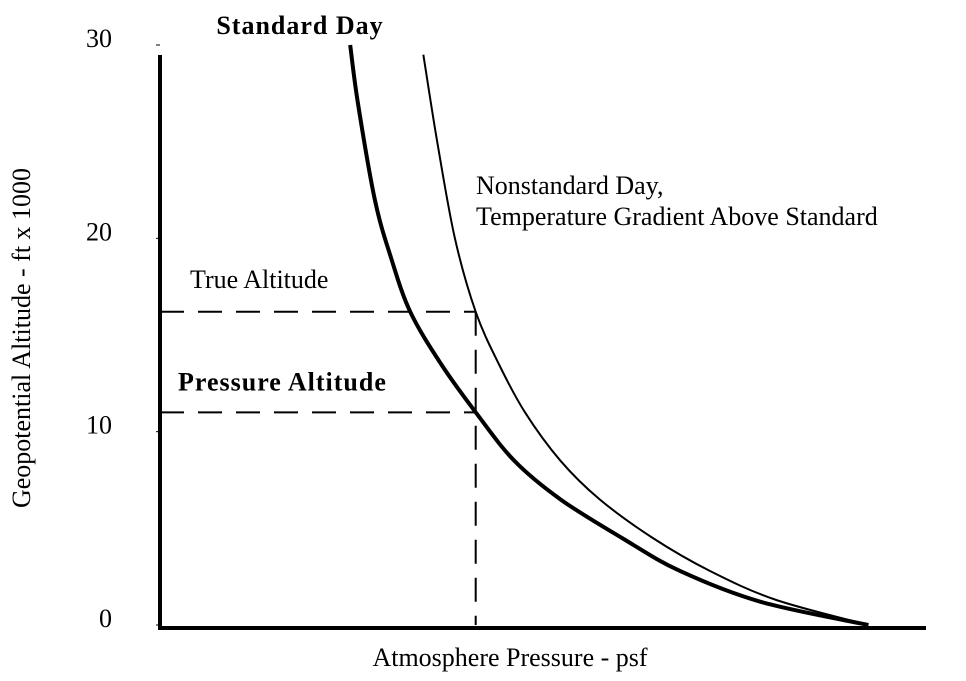 The height and width of the screenshot is (681, 966). I want to click on annotation: Nonstandard Day,, so click(569, 185).